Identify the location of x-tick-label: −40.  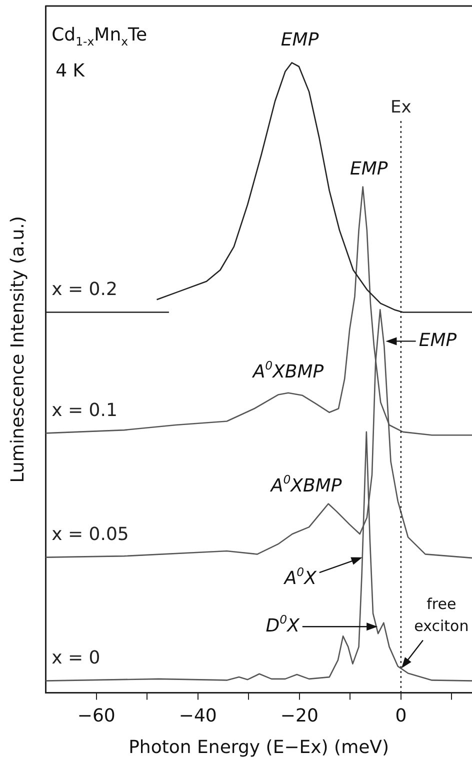
(197, 715).